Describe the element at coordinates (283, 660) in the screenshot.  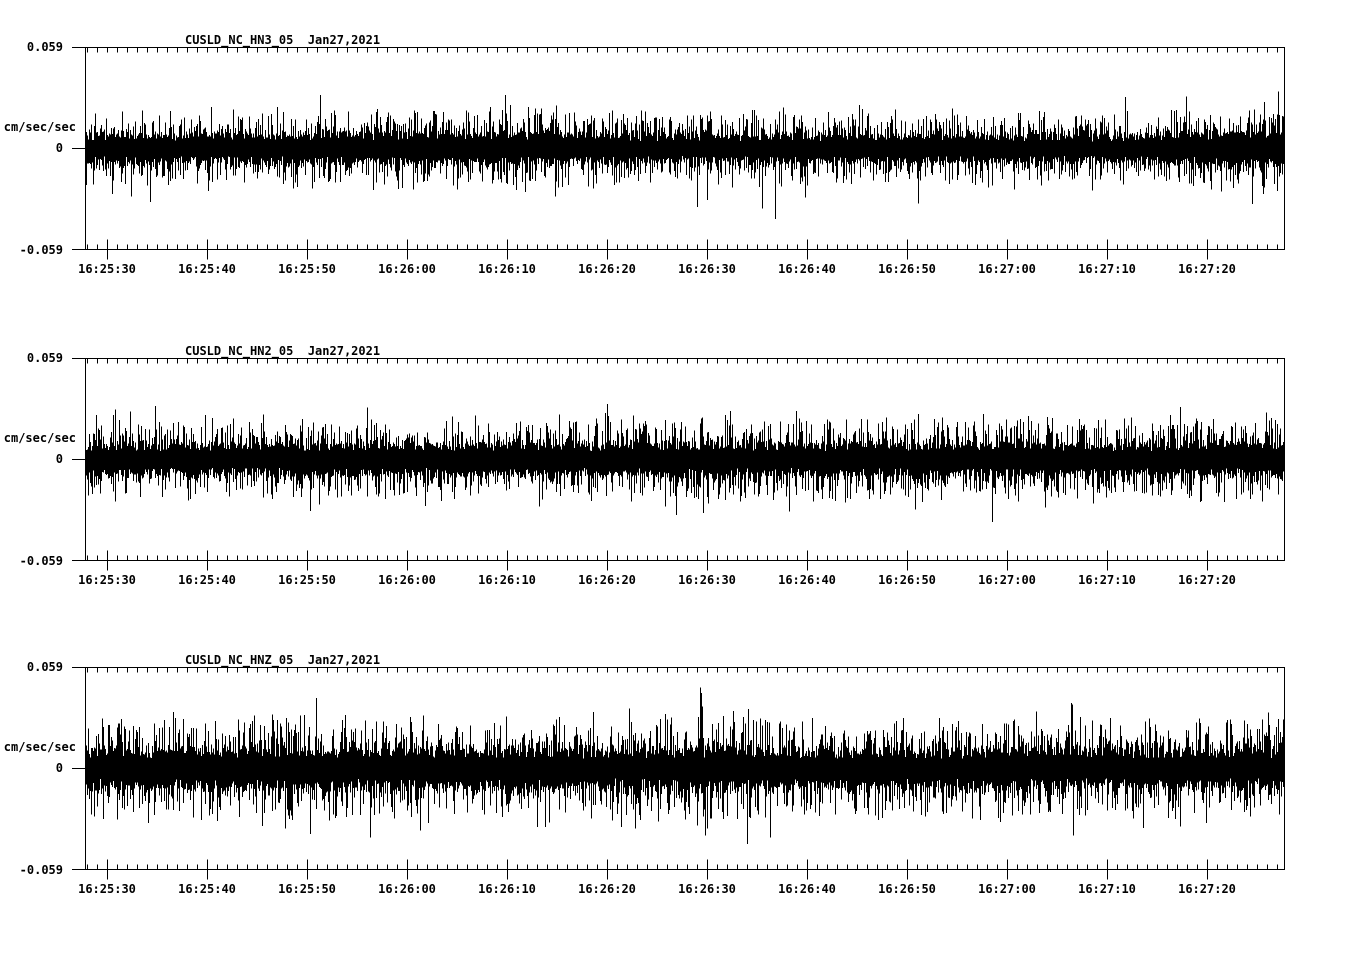
I see `trace-title: CUSLD_NC_HNZ_05 Jan27,2021` at that location.